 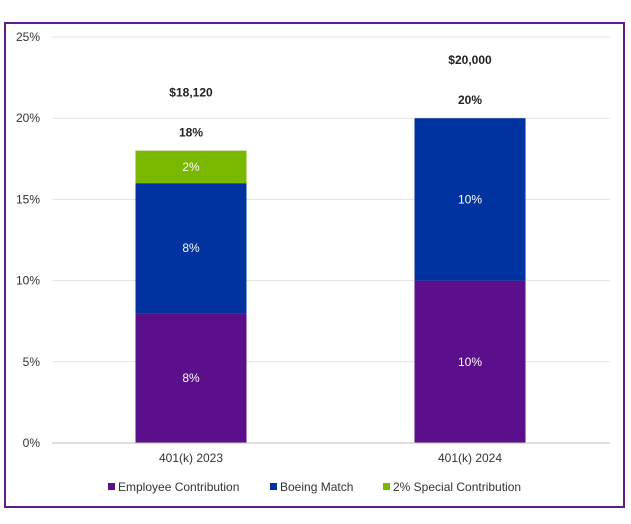 I want to click on legend-label: 2% Special Contribution, so click(x=457, y=487).